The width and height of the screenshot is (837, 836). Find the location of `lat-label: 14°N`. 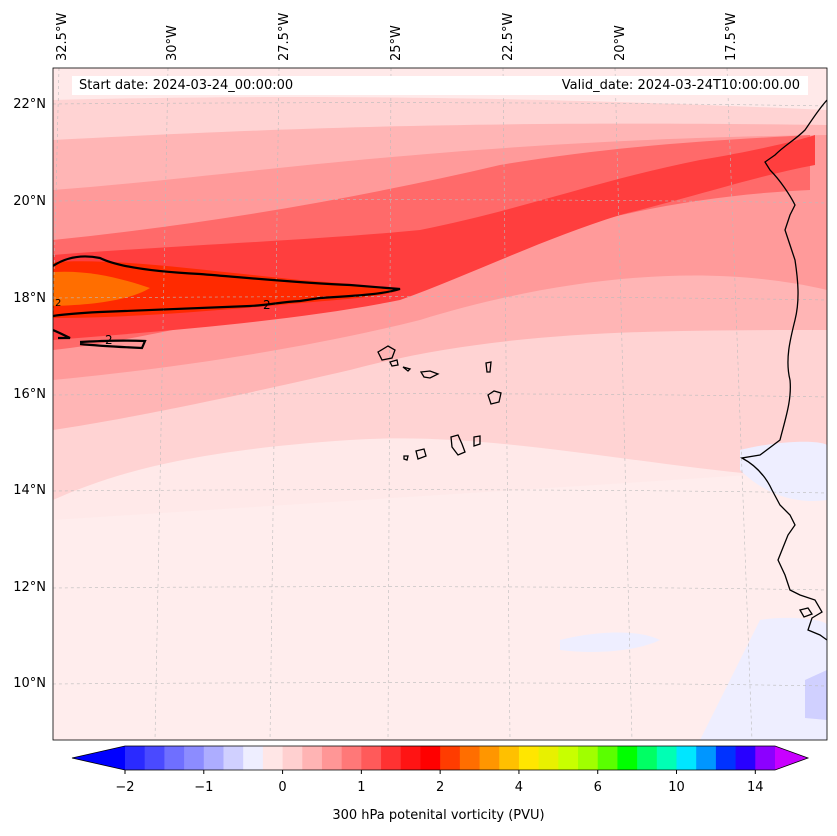

lat-label: 14°N is located at coordinates (29, 490).